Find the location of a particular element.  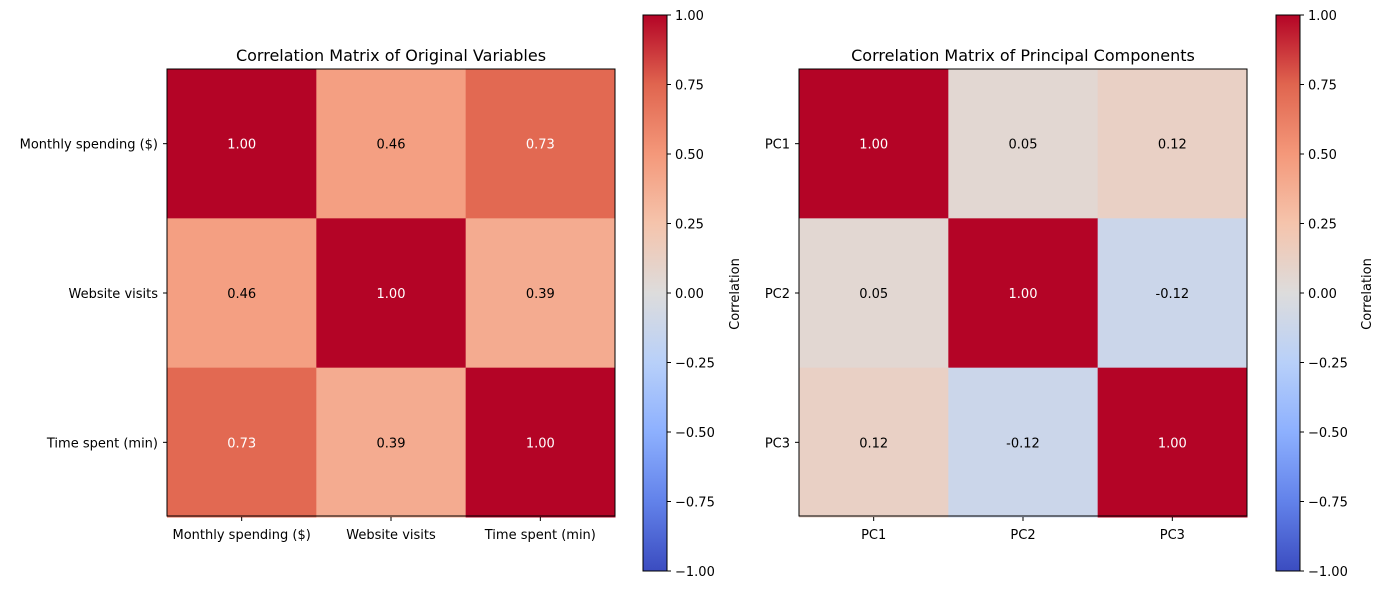

y-tick-labels: PC1 PC2 PC3 is located at coordinates (782, 294).